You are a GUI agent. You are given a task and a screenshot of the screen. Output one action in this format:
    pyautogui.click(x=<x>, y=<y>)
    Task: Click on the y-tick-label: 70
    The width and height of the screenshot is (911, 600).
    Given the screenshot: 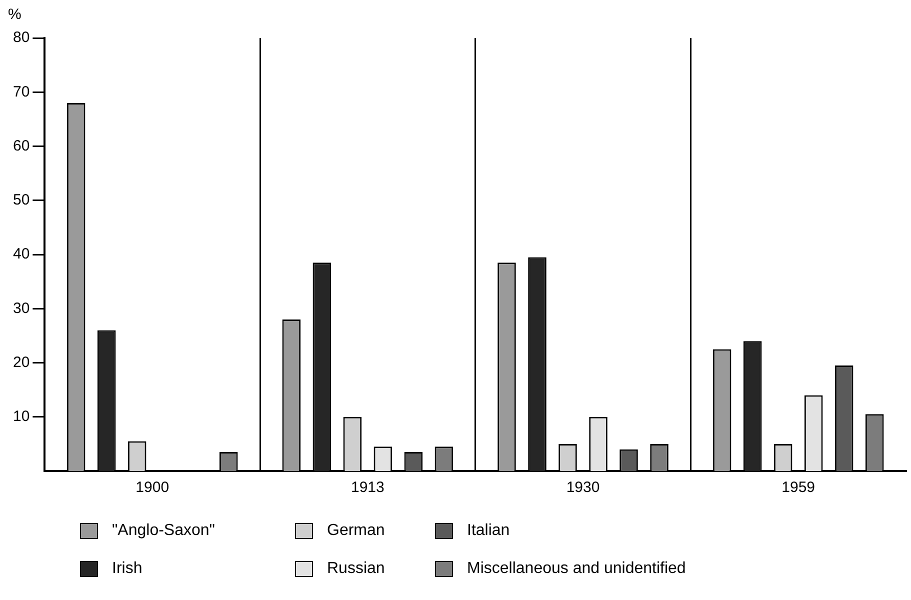 What is the action you would take?
    pyautogui.click(x=21, y=91)
    